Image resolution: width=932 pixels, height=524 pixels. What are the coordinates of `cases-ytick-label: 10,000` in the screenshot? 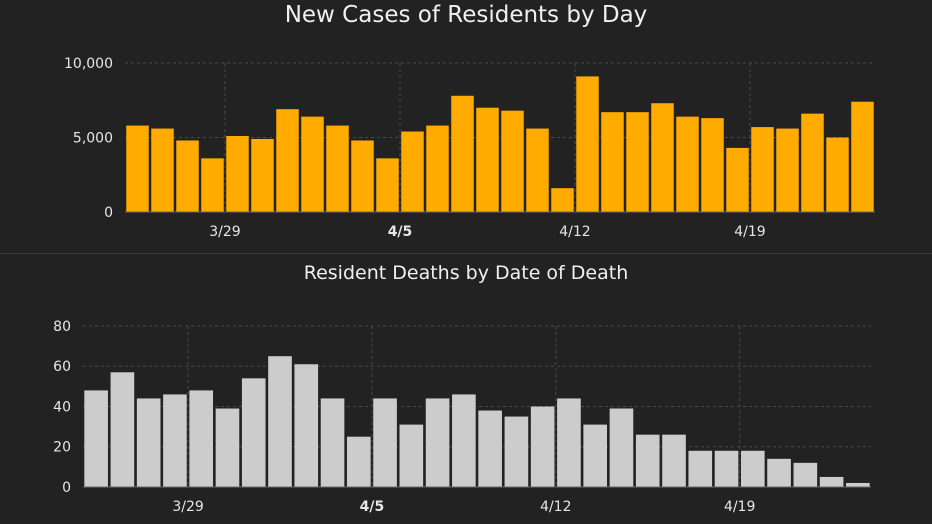 It's located at (88, 64).